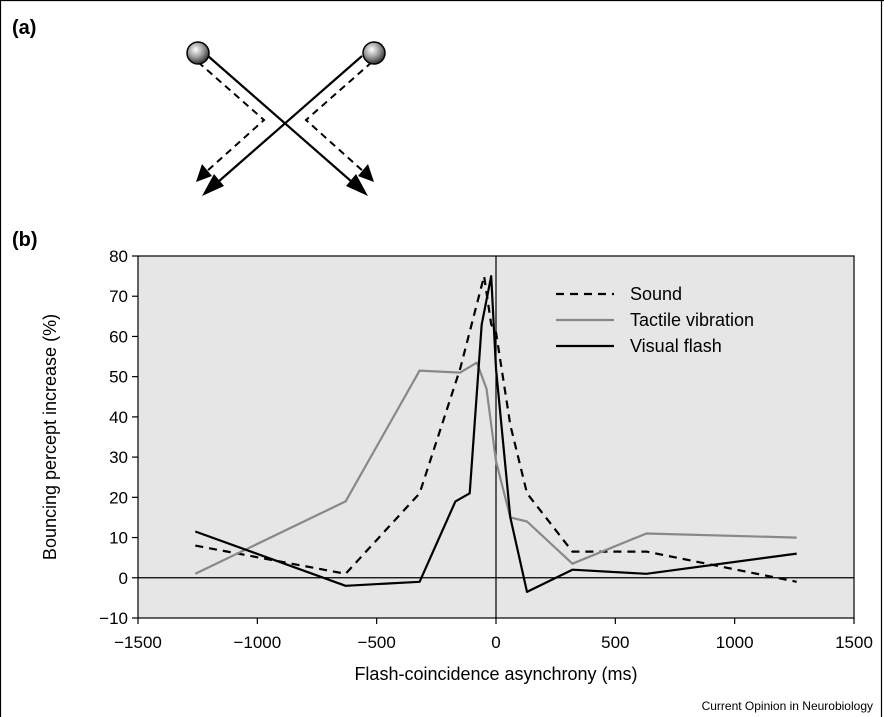  What do you see at coordinates (118, 497) in the screenshot?
I see `y-tick-label: 20` at bounding box center [118, 497].